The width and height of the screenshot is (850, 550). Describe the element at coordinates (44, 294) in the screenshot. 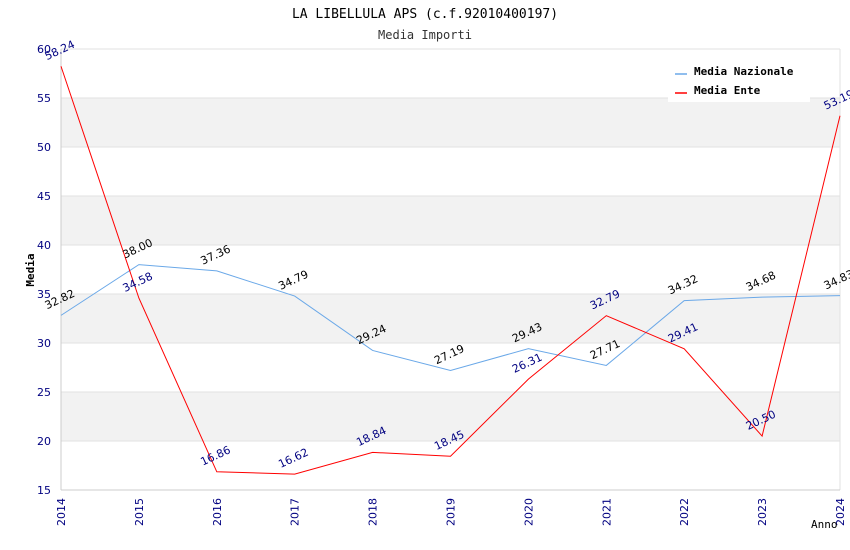

I see `y-tick-label-35: 35` at that location.